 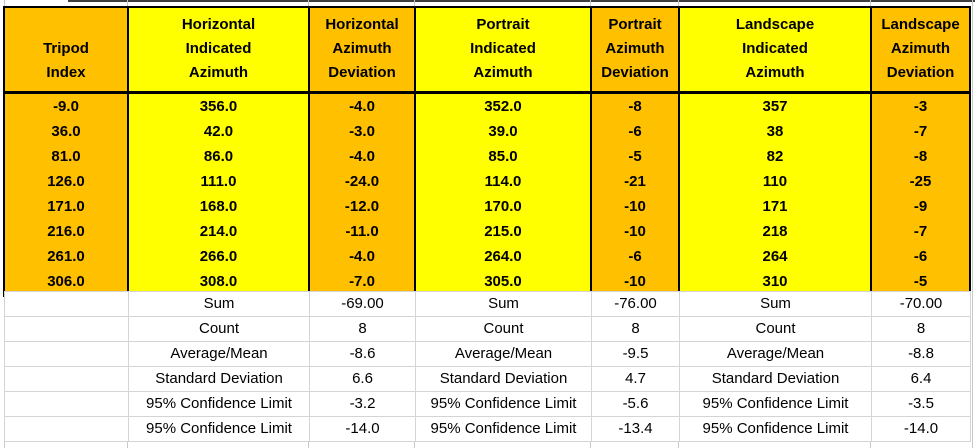 I want to click on summary-value: -8.6, so click(x=362, y=354).